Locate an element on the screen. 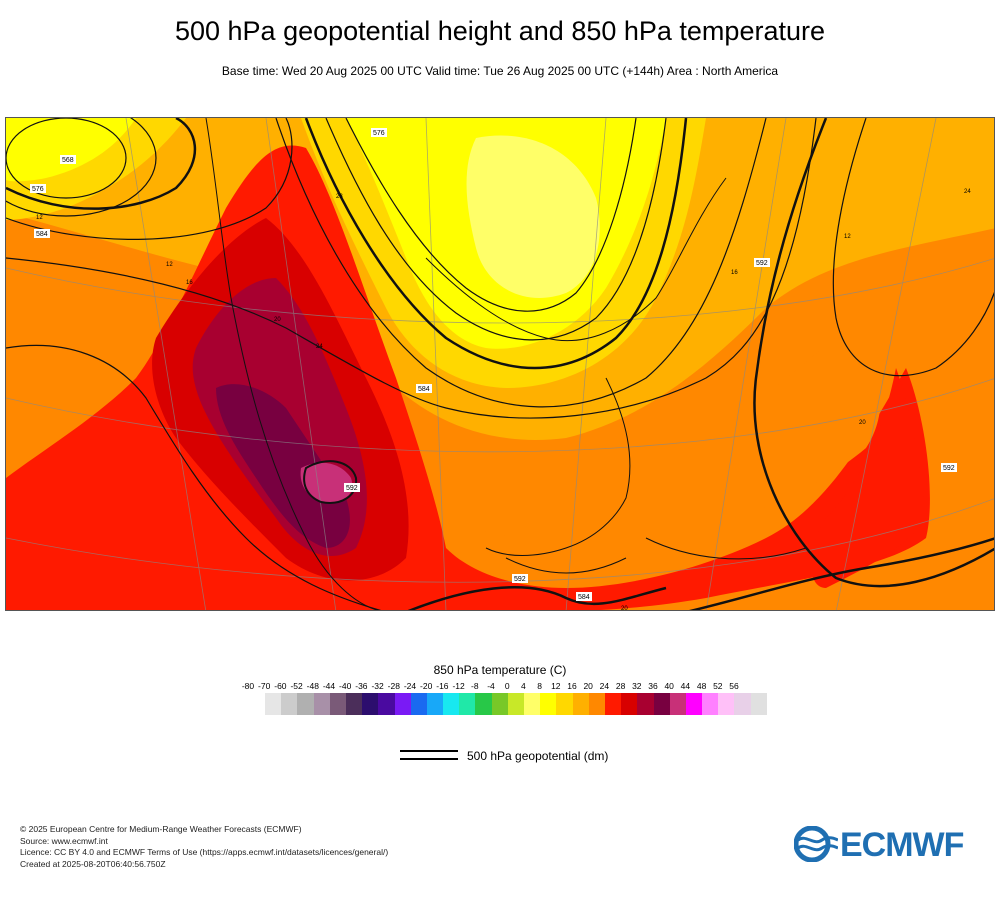  ecmwf-logo: ECMWF is located at coordinates (888, 845).